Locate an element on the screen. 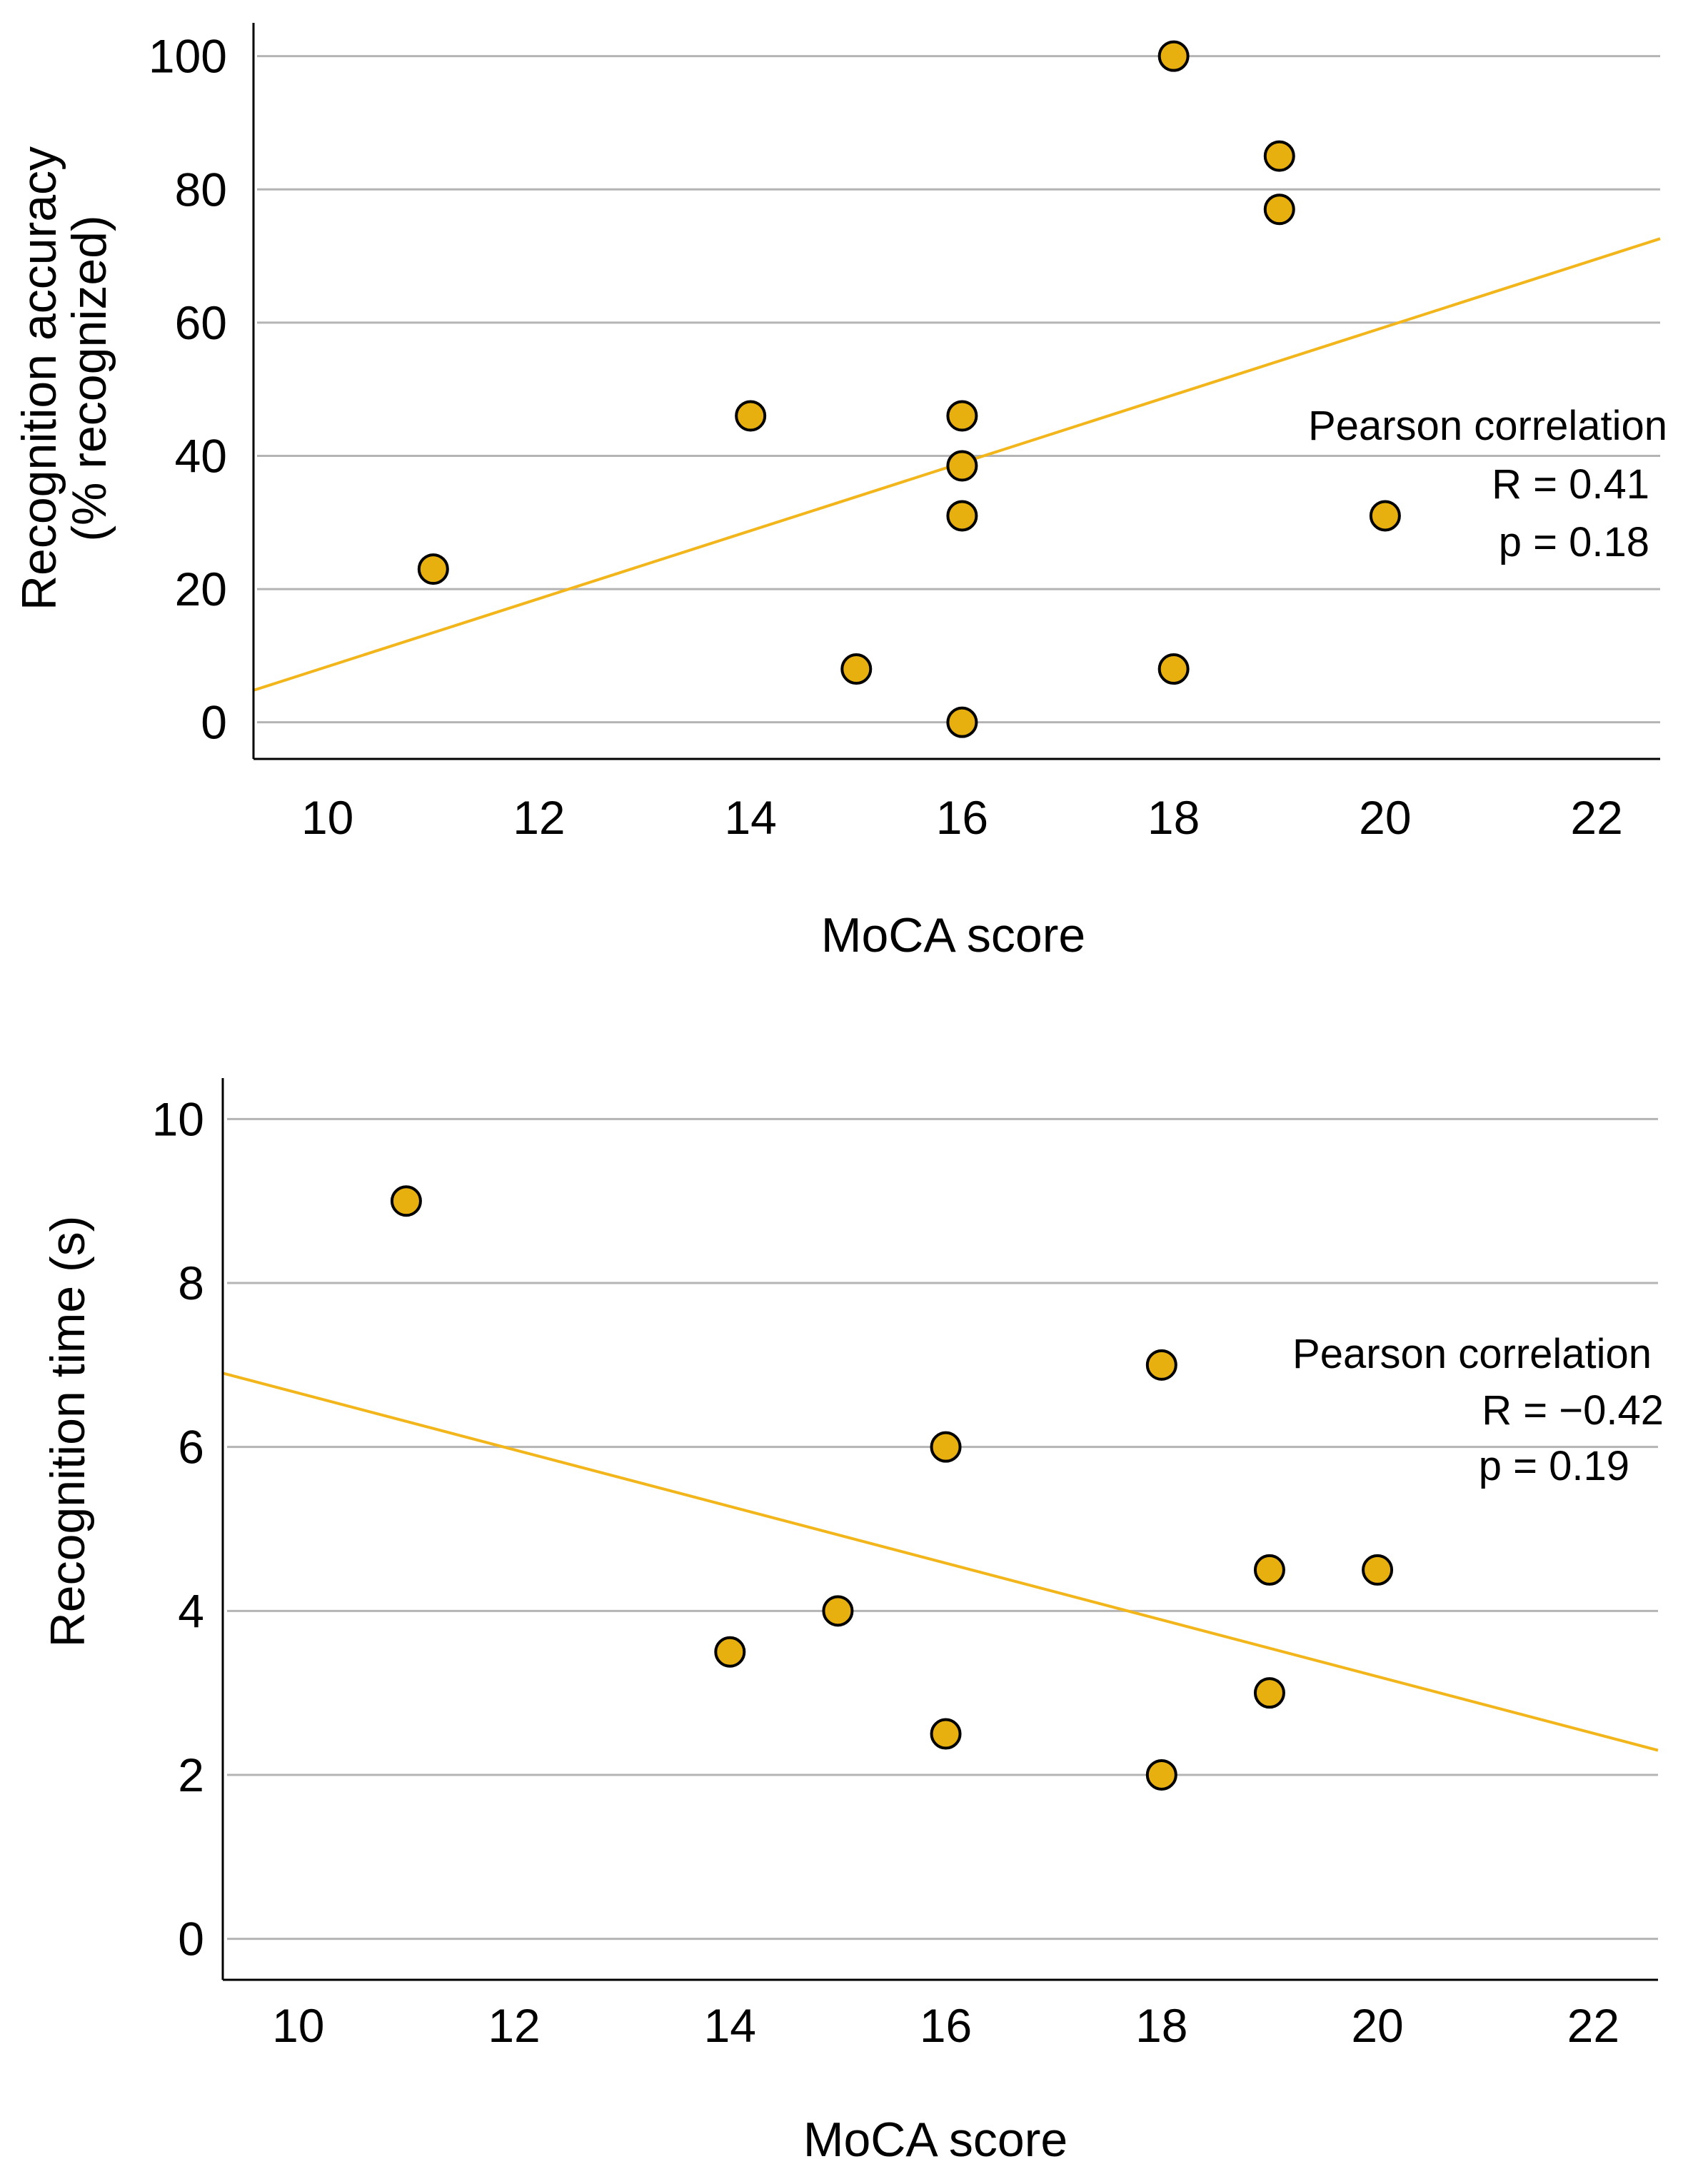 The image size is (1693, 2184). accuracy-y-axis-title-line2: (% recognized) is located at coordinates (89, 378).